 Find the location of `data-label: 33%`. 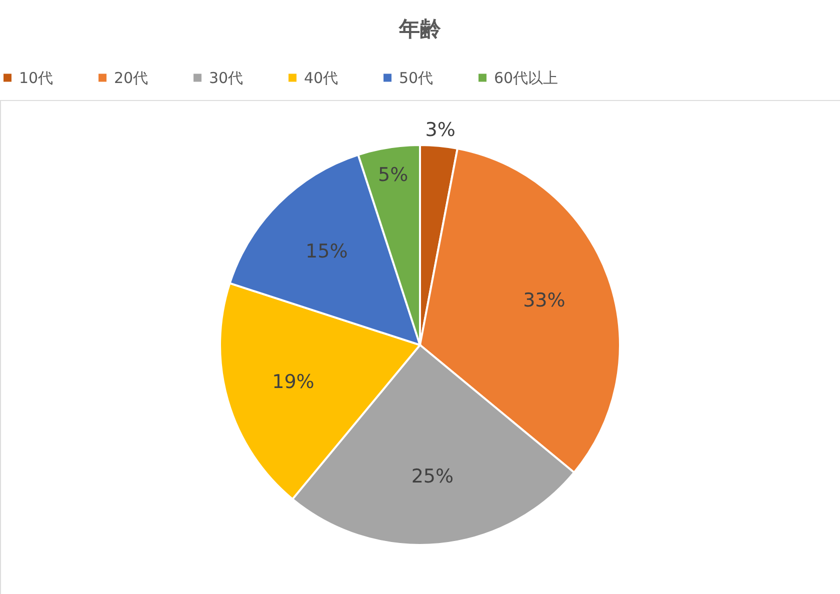

data-label: 33% is located at coordinates (544, 300).